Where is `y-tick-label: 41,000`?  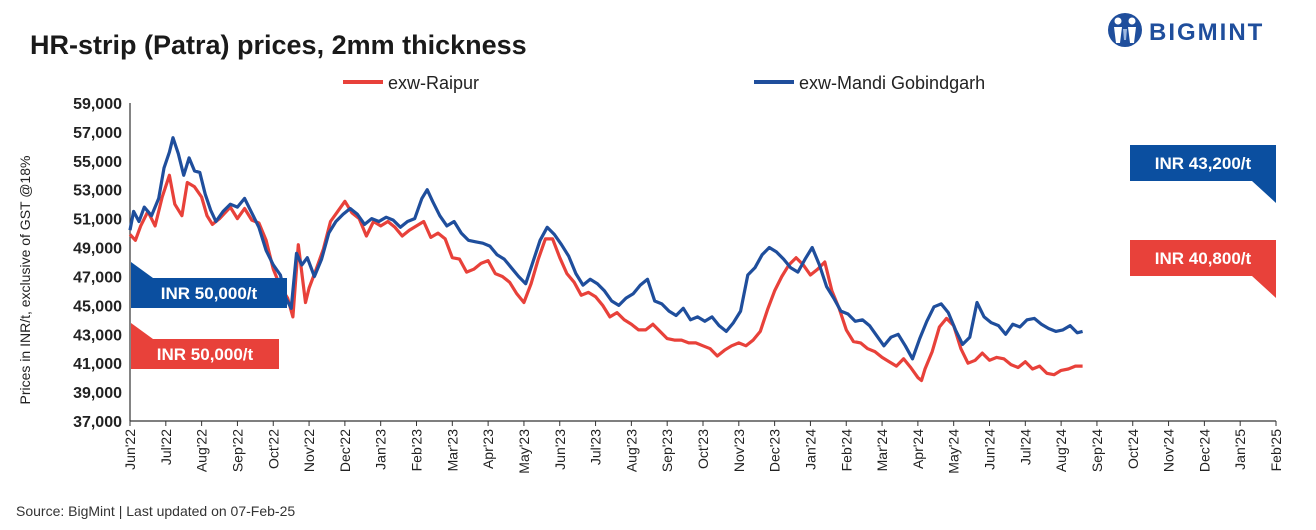 y-tick-label: 41,000 is located at coordinates (97, 364).